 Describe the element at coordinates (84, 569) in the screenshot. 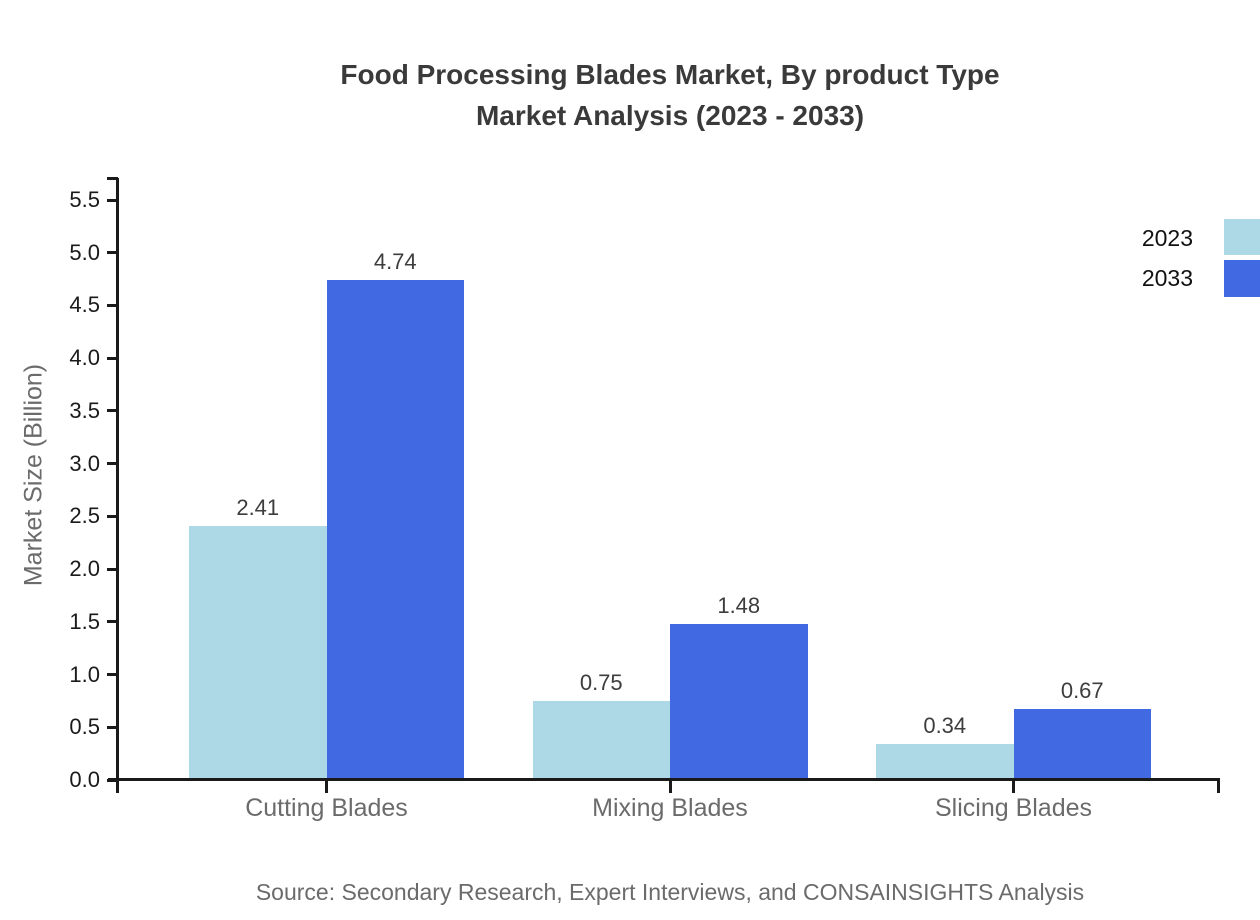

I see `y-tick-label: 2.0` at that location.